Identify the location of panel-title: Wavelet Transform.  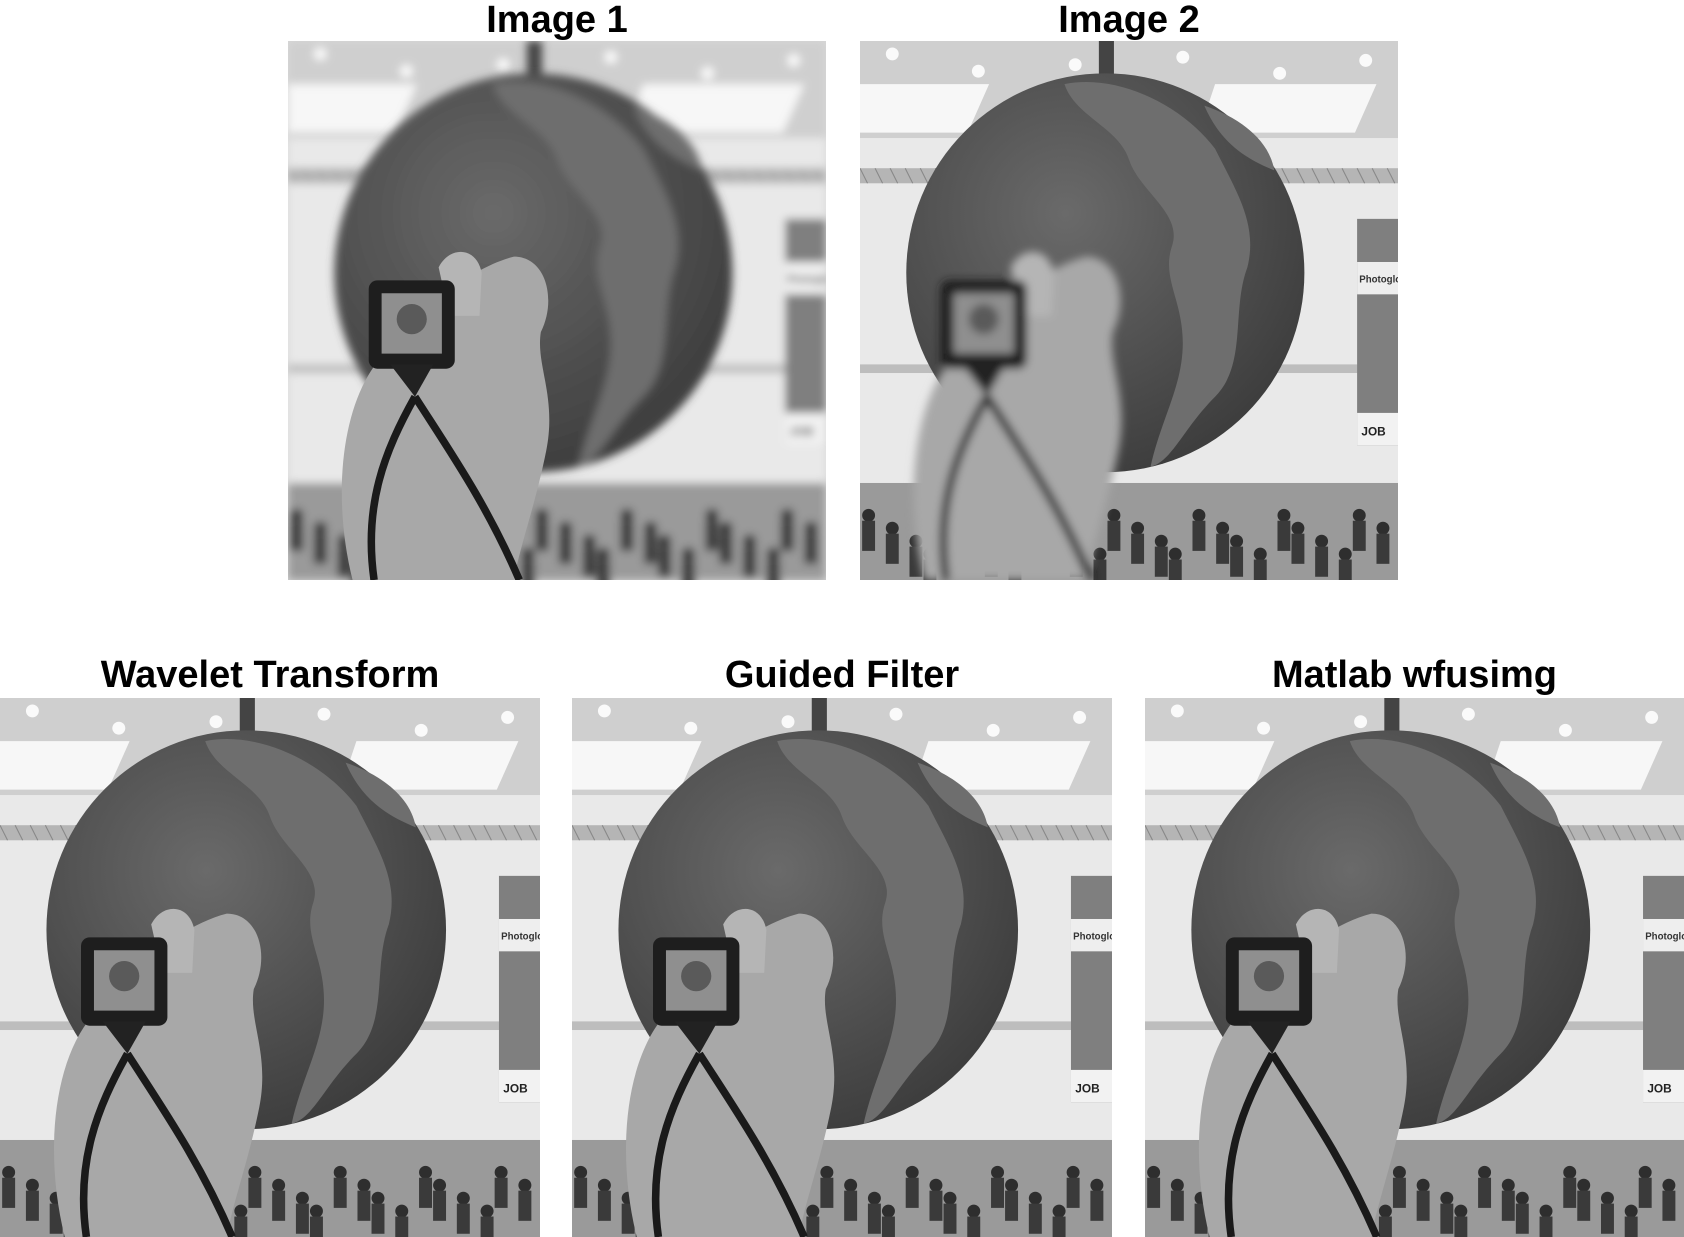
(270, 675).